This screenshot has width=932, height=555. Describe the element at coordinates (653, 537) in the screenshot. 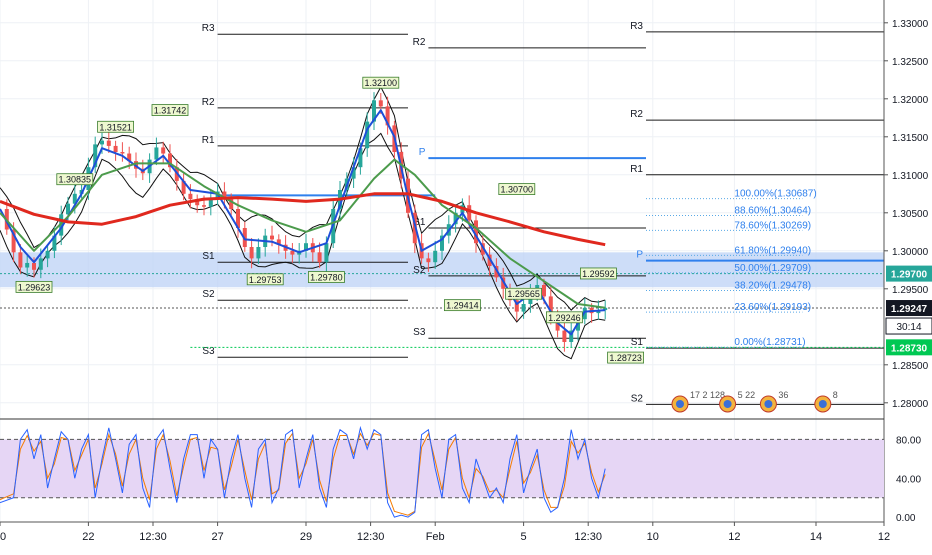

I see `time-tick-label: 10` at that location.